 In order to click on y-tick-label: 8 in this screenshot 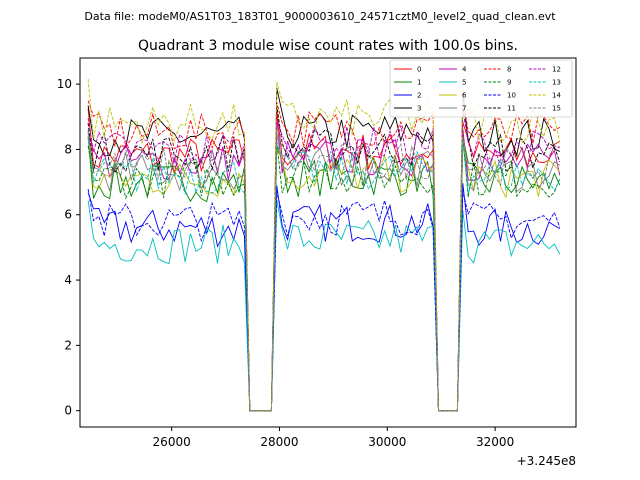, I will do `click(68, 149)`.